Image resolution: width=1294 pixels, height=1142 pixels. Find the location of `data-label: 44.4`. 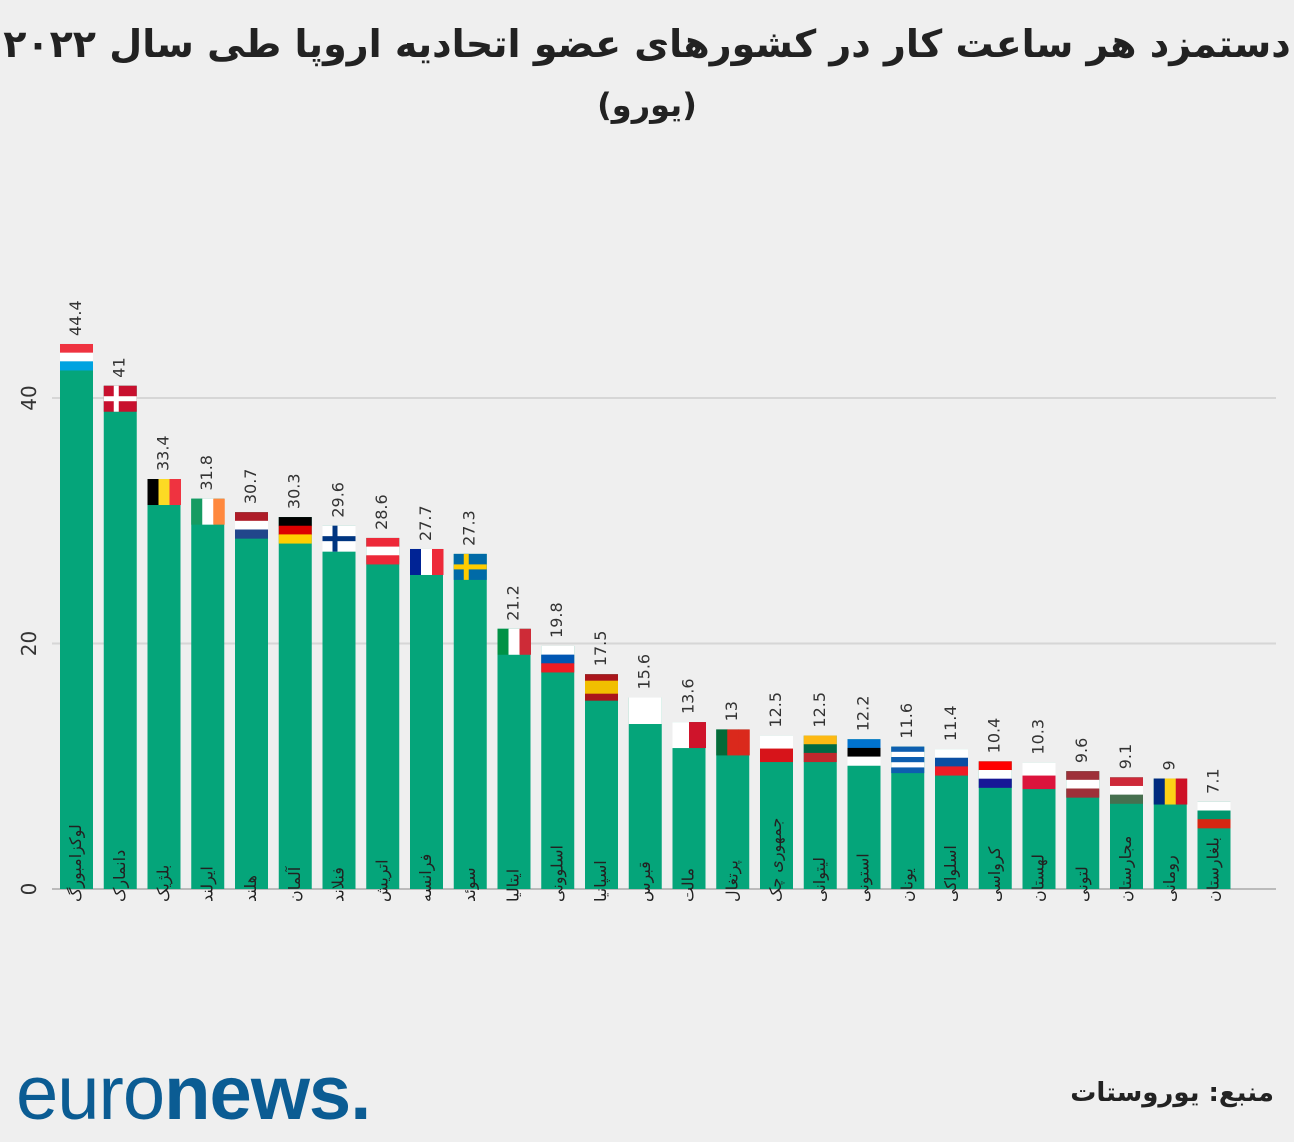

data-label: 44.4 is located at coordinates (75, 318).